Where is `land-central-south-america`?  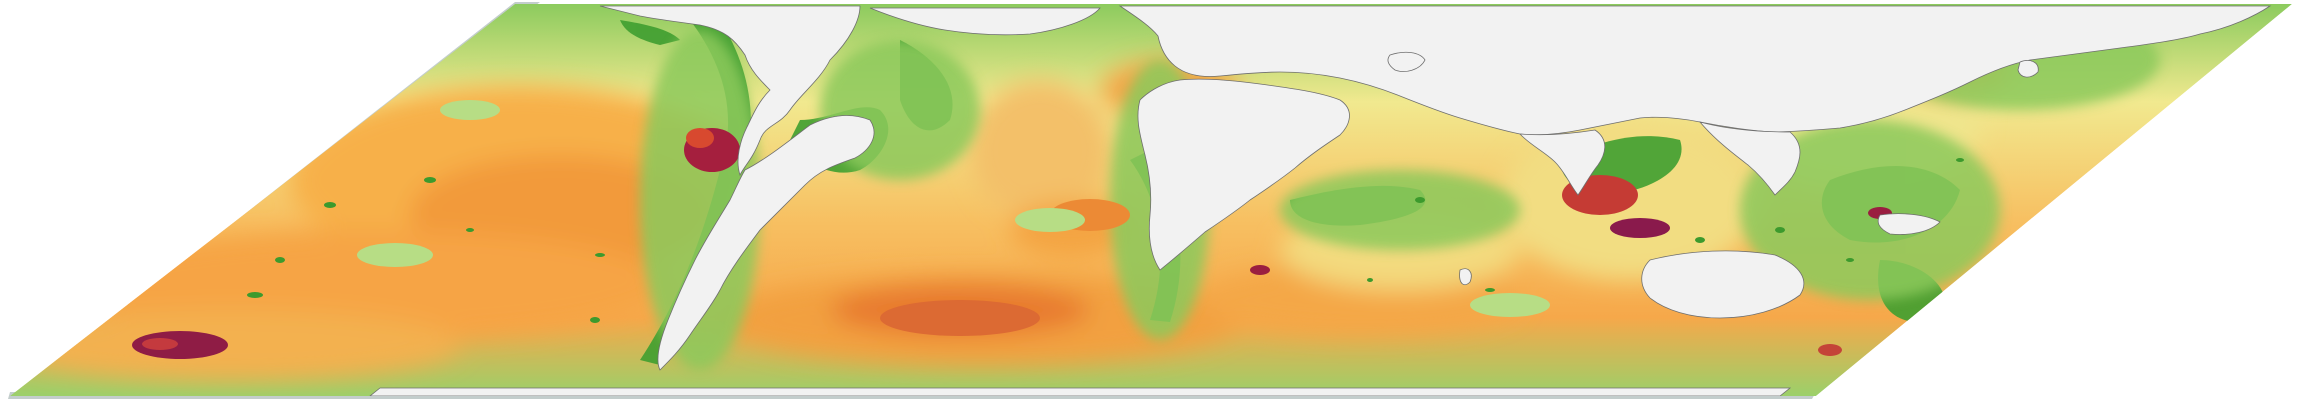
land-central-south-america is located at coordinates (766, 243).